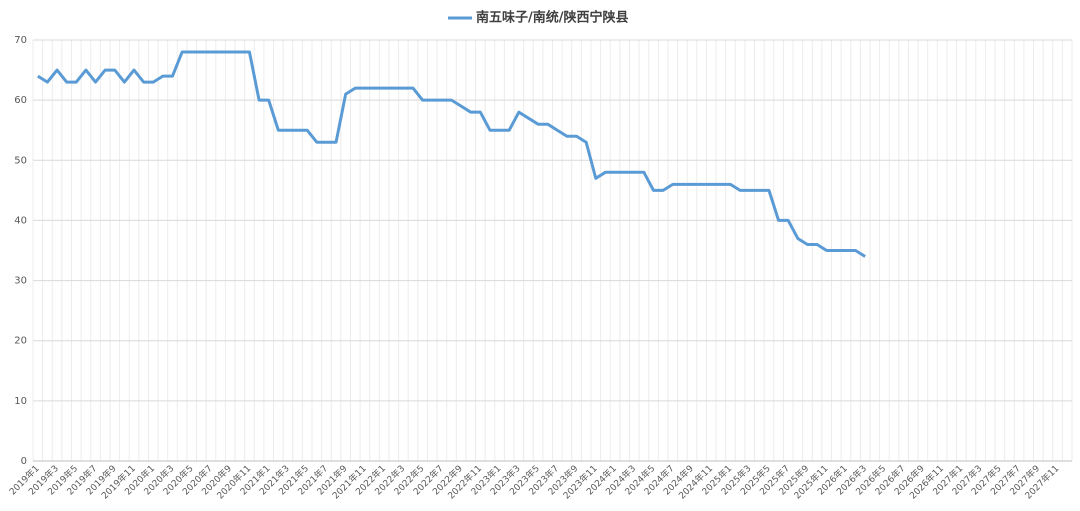 The image size is (1080, 511). Describe the element at coordinates (20, 341) in the screenshot. I see `y-tick-label: 20` at that location.